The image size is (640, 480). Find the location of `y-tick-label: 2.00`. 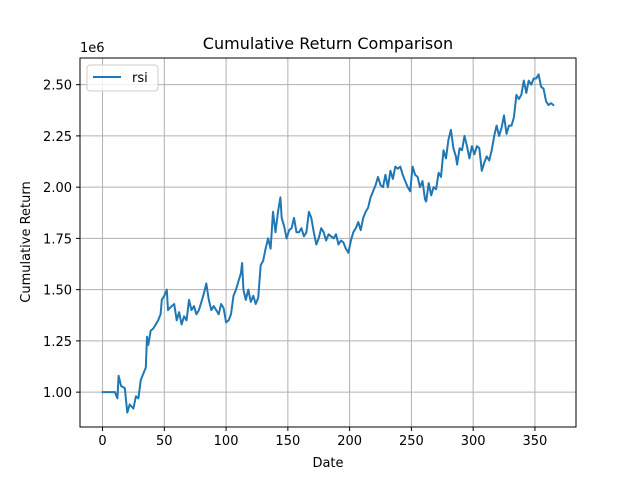

y-tick-label: 2.00 is located at coordinates (57, 188).